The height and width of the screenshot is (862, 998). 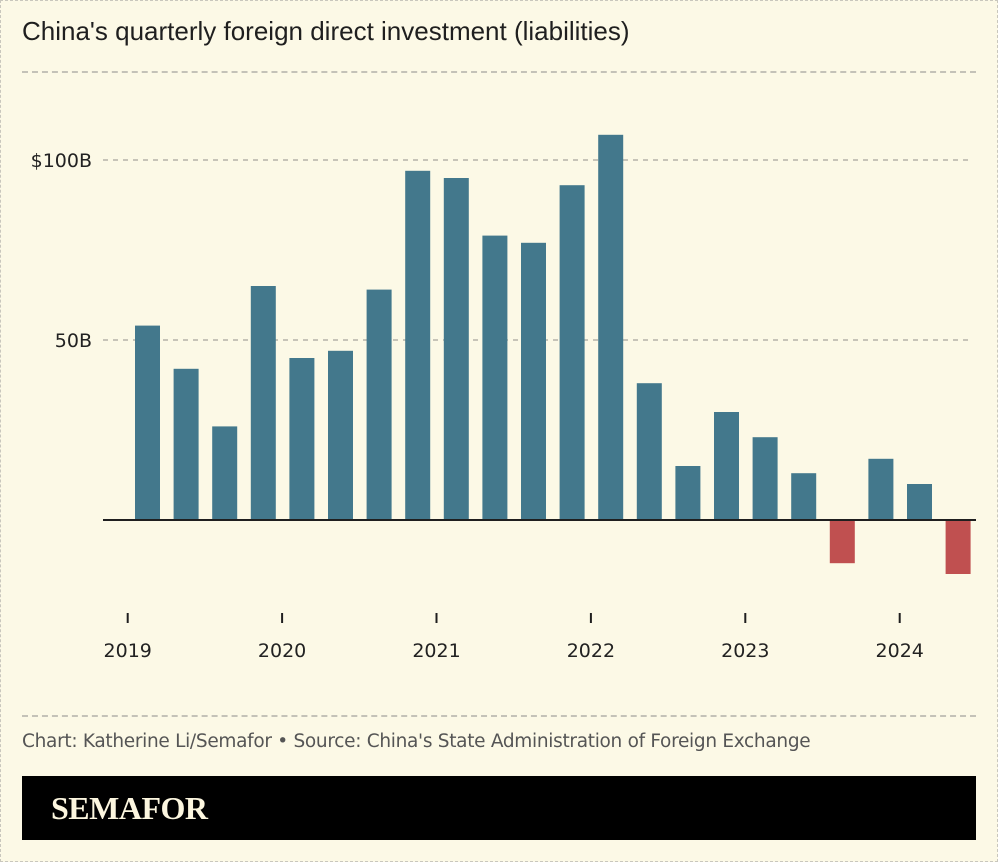 I want to click on semafor-logo: SEMAFOR, so click(x=129, y=808).